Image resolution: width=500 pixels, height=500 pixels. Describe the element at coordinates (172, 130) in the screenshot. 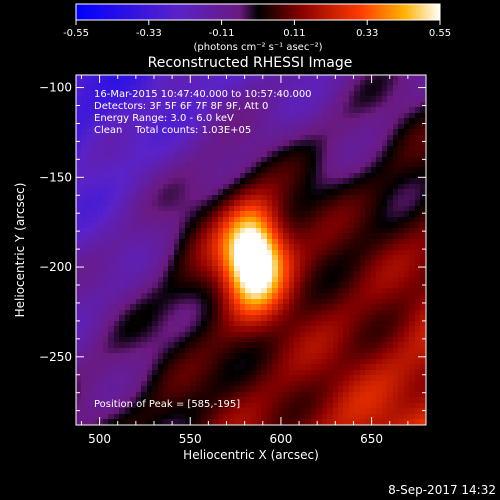

I see `info-line-clean: Clean Total counts: 1.03E+05` at that location.